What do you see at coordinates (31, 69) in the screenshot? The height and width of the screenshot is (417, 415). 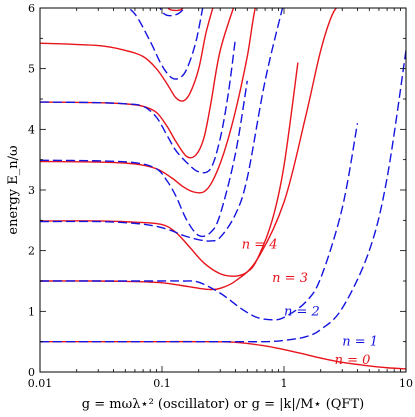 I see `y-tick-label: 5` at bounding box center [31, 69].